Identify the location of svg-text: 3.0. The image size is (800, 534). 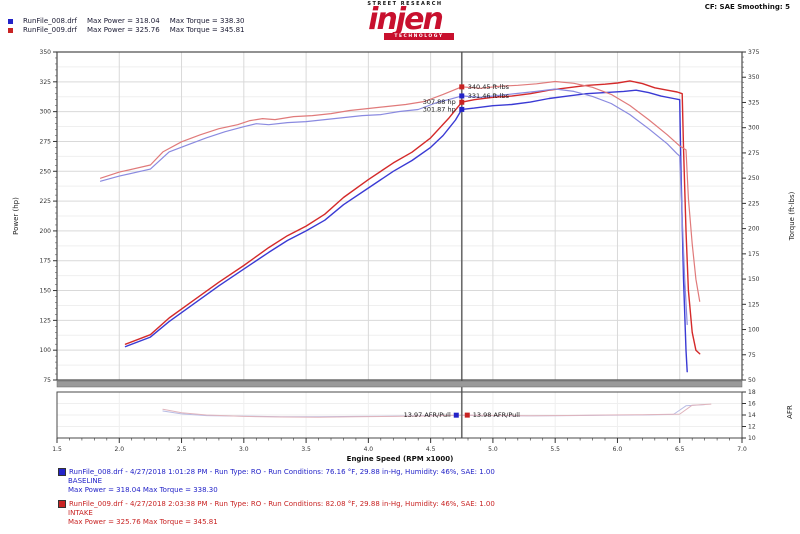
(244, 449).